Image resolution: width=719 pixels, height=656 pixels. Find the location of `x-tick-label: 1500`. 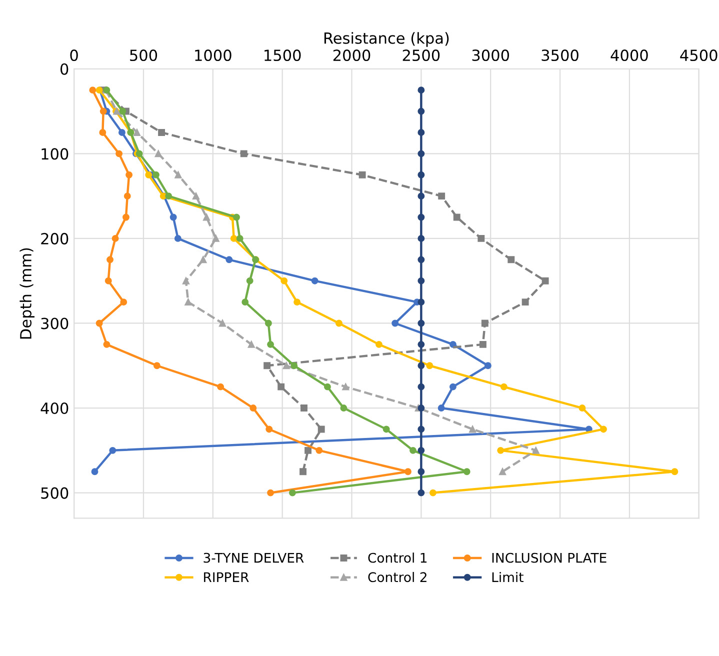

x-tick-label: 1500 is located at coordinates (282, 56).